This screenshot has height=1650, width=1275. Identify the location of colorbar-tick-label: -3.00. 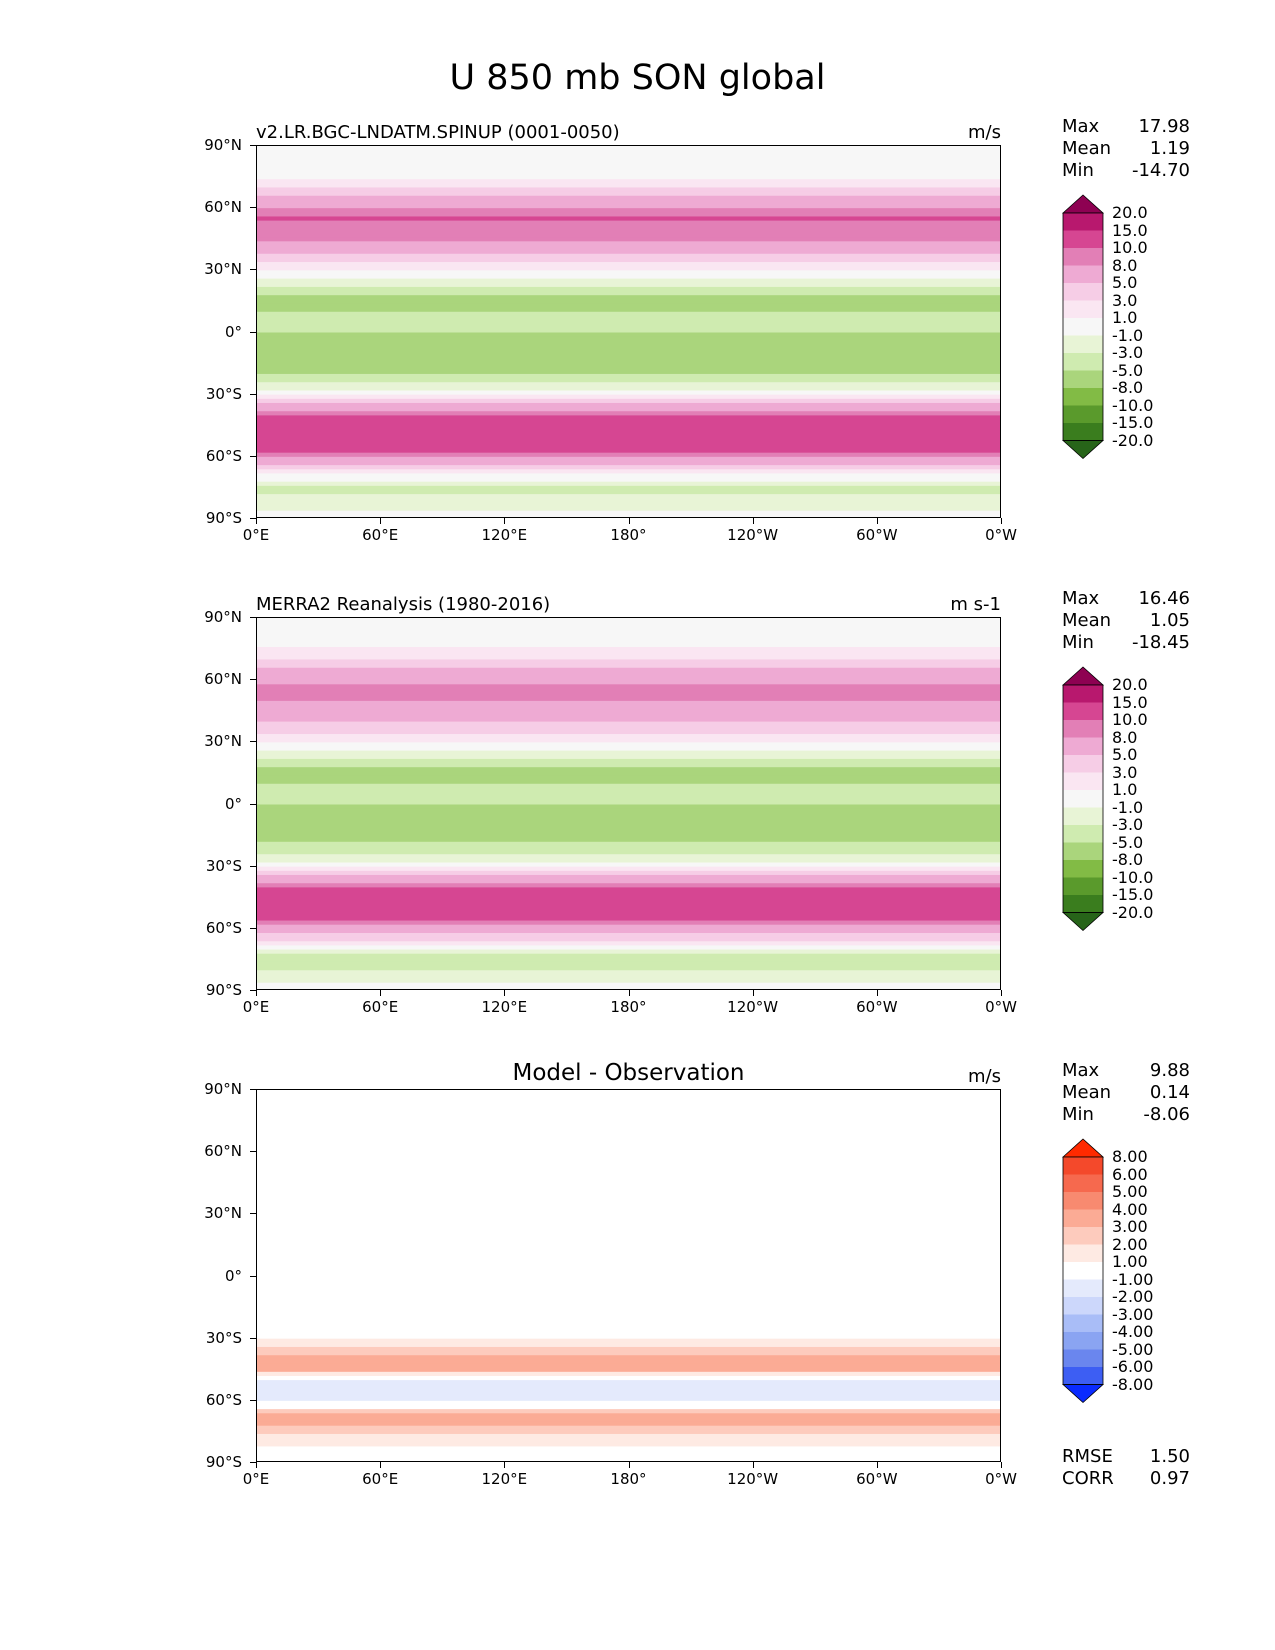
(1133, 1314).